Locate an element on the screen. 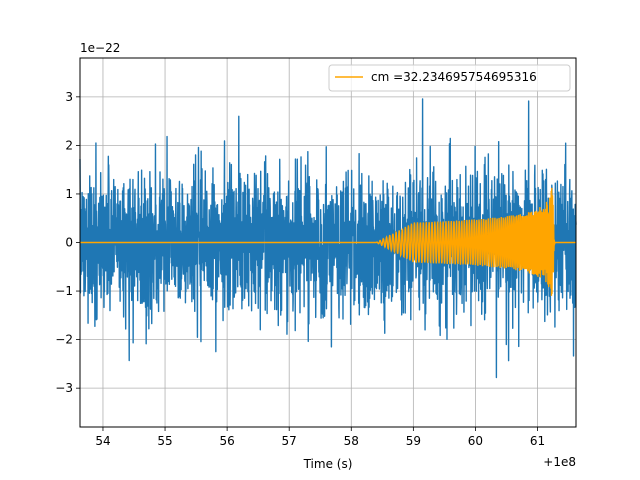 This screenshot has height=480, width=640. y-tick-label: 0 is located at coordinates (69, 243).